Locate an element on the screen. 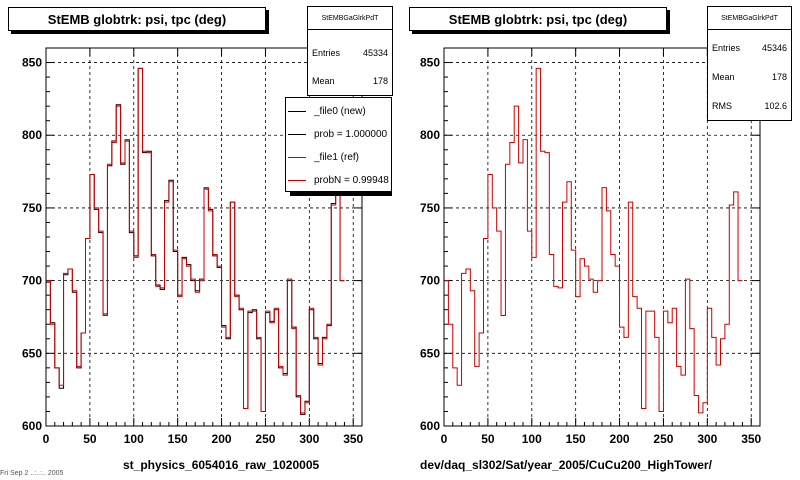 The height and width of the screenshot is (480, 800). legend-entry-file0: _file0 (new) is located at coordinates (338, 111).